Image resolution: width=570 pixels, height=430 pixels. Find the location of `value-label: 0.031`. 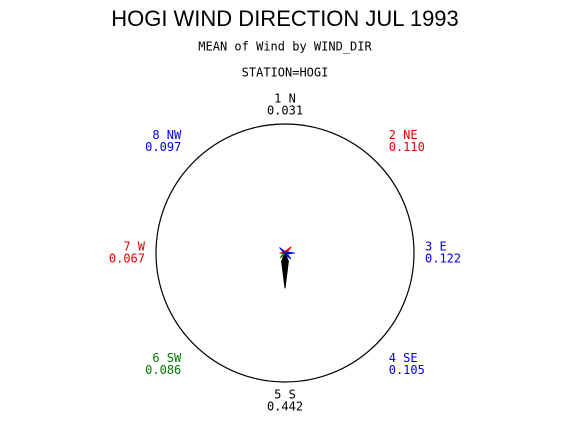

value-label: 0.031 is located at coordinates (285, 111).